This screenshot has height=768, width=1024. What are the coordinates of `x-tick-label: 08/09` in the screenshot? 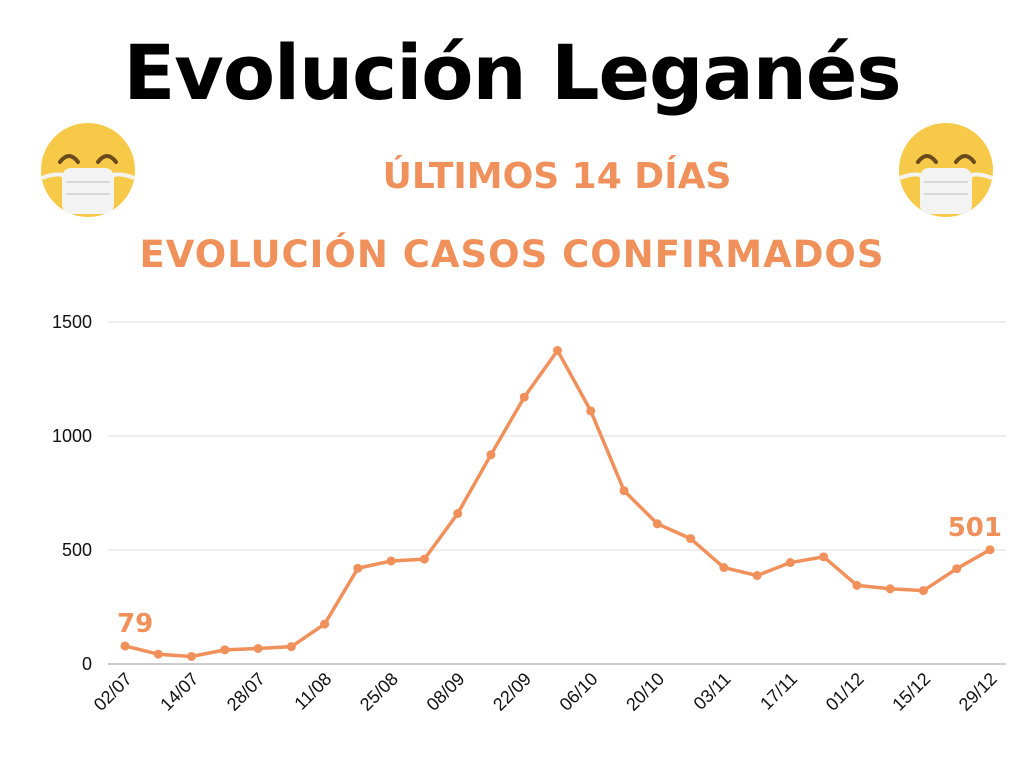 It's located at (446, 692).